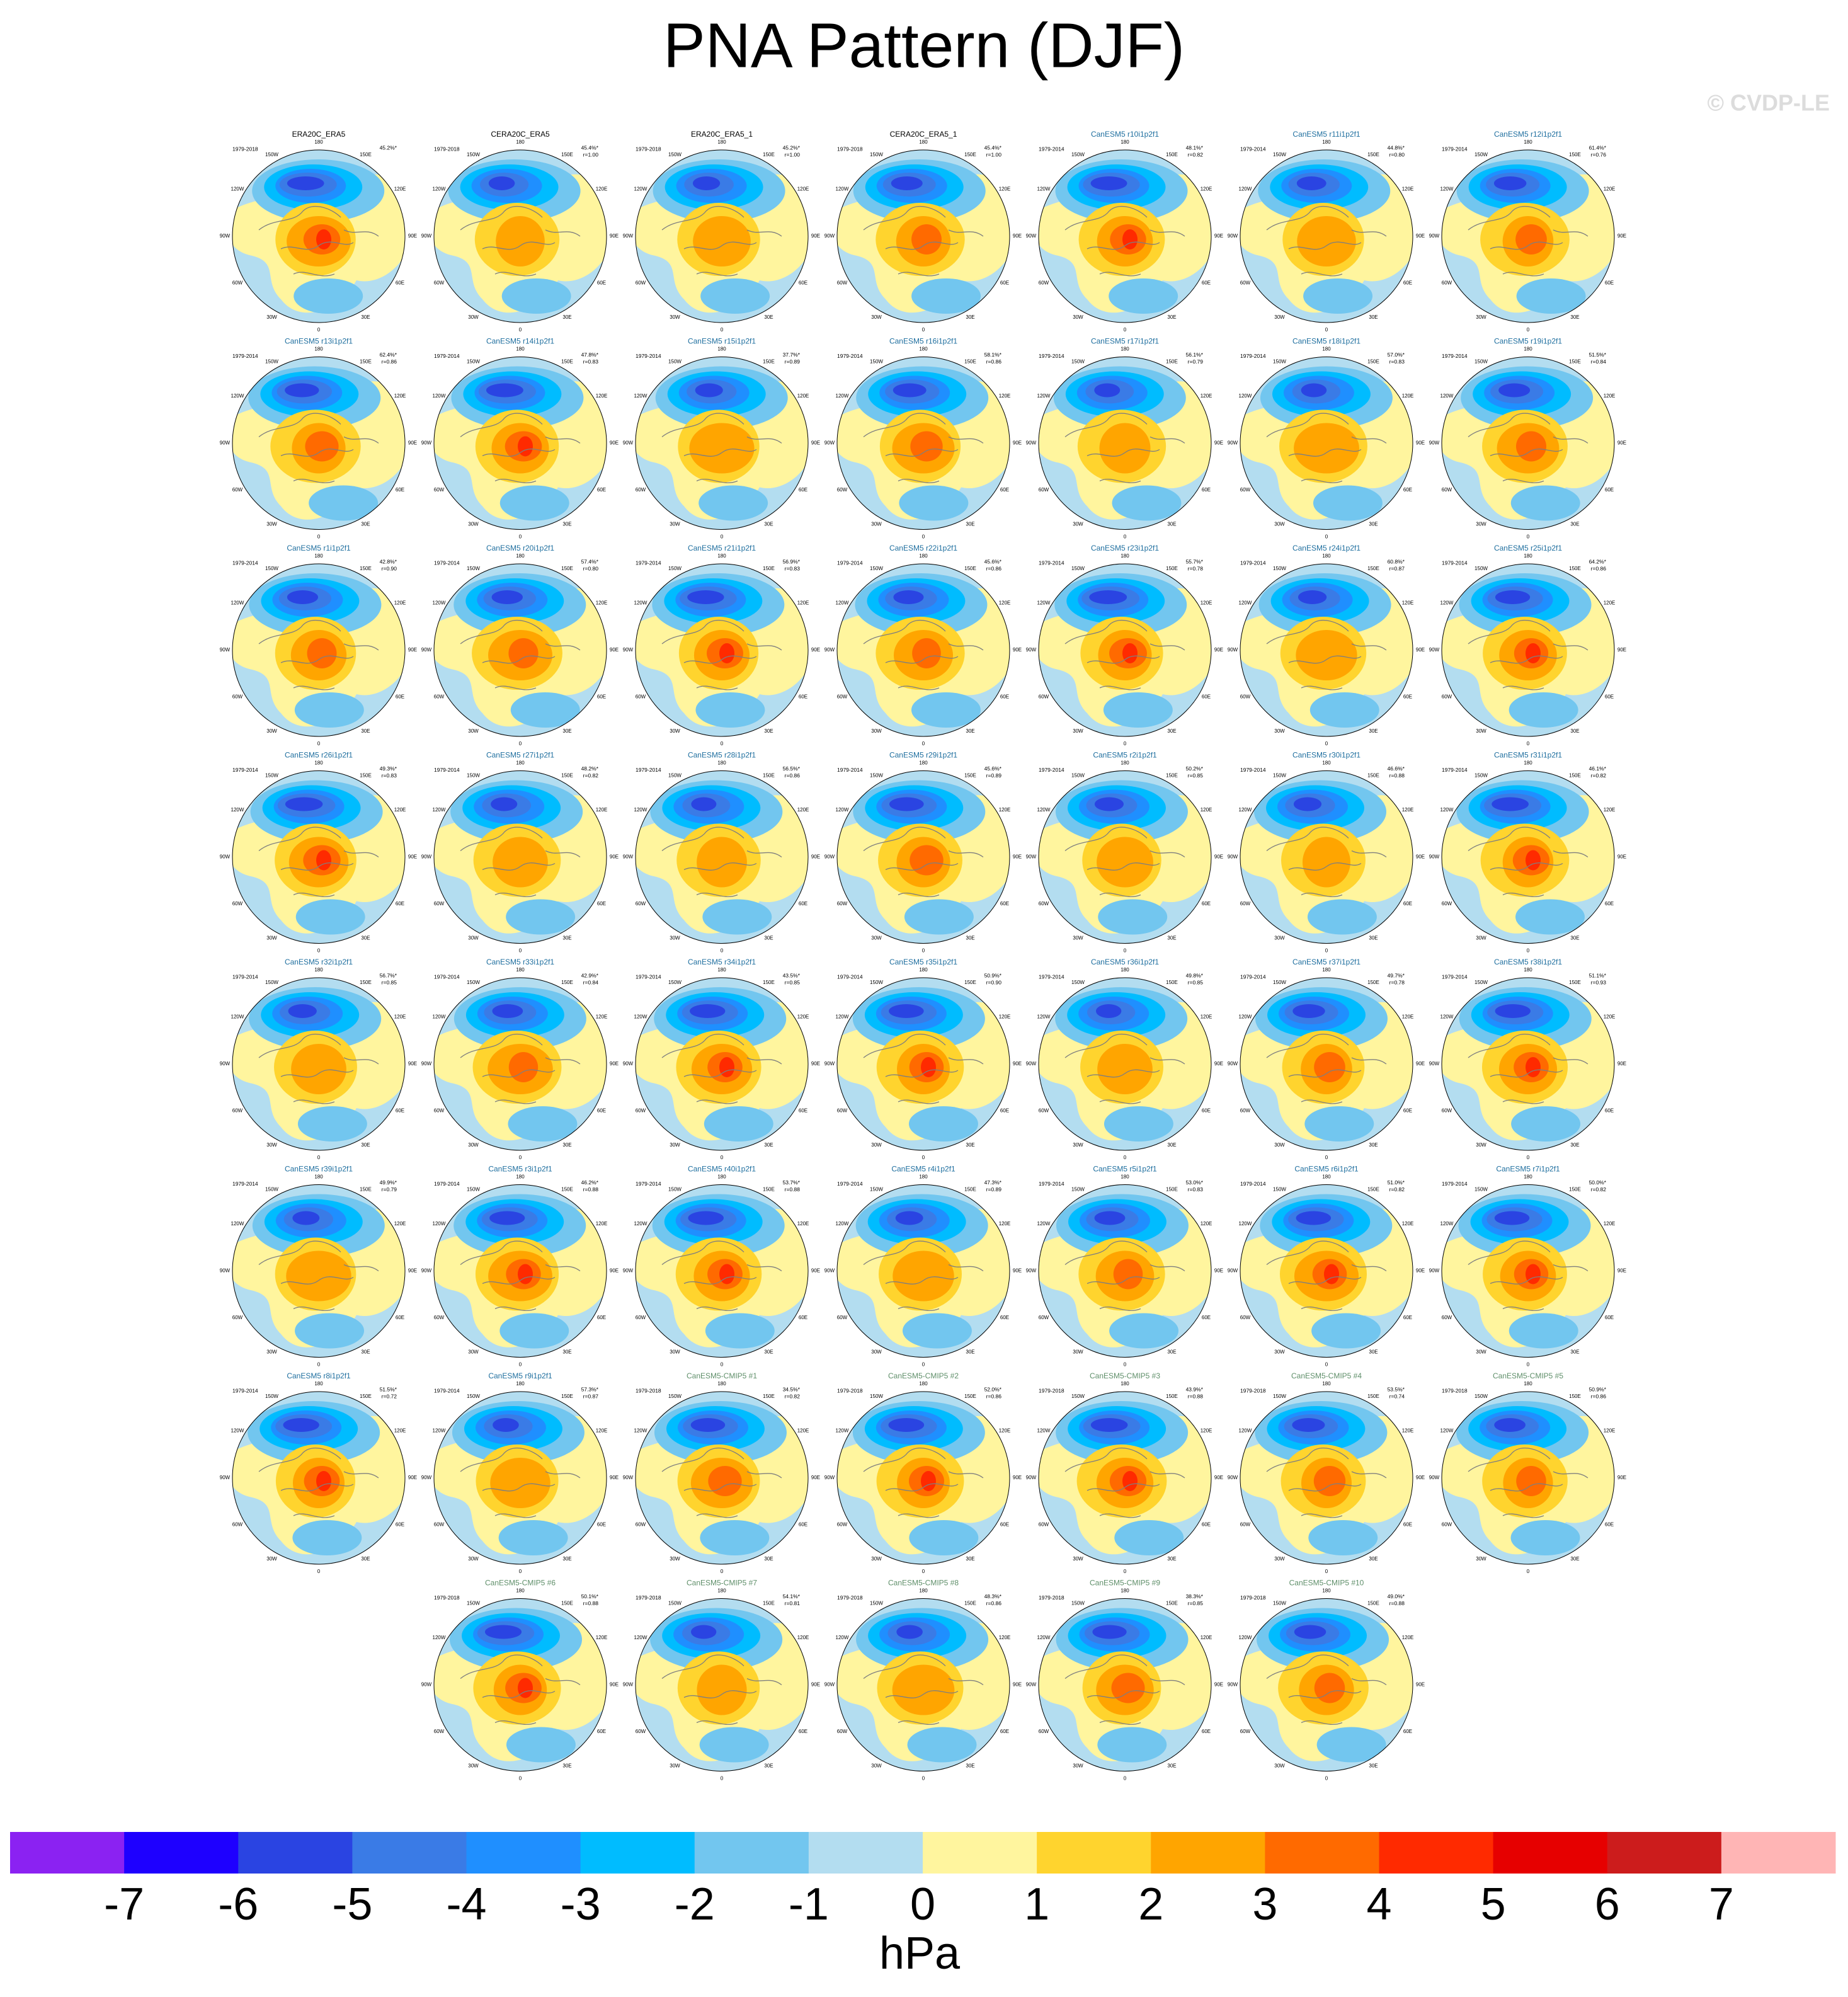 The image size is (1848, 1997). Describe the element at coordinates (850, 1390) in the screenshot. I see `panel-period: 1979-2018` at that location.